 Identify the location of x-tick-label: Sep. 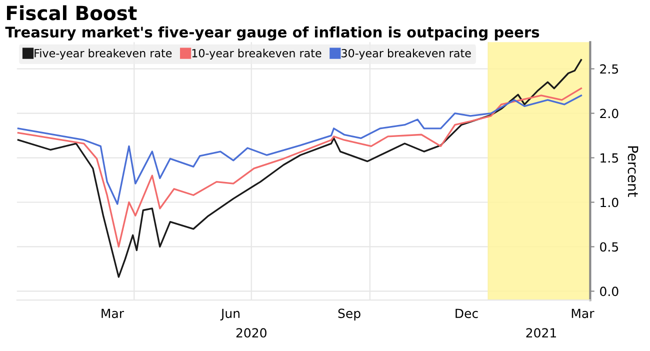
(349, 314).